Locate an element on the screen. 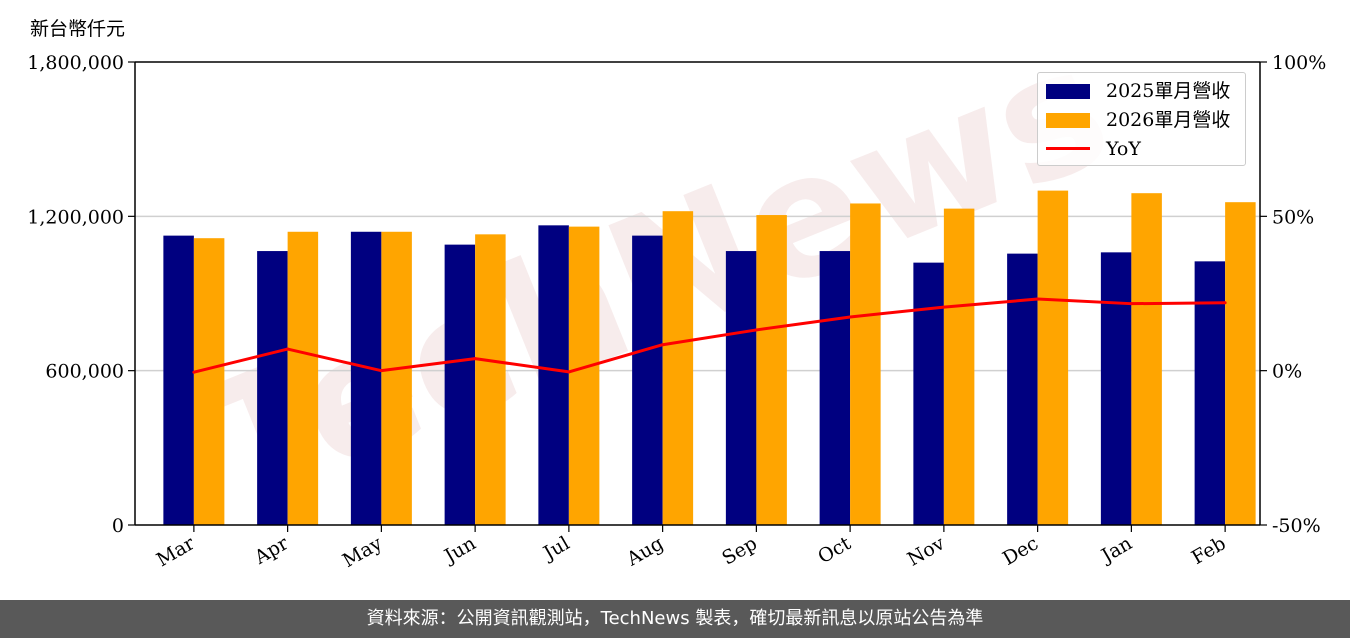 The image size is (1350, 638). legend-item-yoy: YoY is located at coordinates (1145, 149).